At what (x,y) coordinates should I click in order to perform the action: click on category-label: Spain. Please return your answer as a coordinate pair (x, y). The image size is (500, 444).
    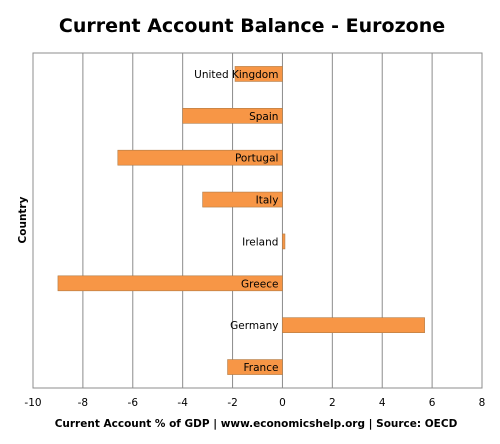
    Looking at the image, I should click on (263, 117).